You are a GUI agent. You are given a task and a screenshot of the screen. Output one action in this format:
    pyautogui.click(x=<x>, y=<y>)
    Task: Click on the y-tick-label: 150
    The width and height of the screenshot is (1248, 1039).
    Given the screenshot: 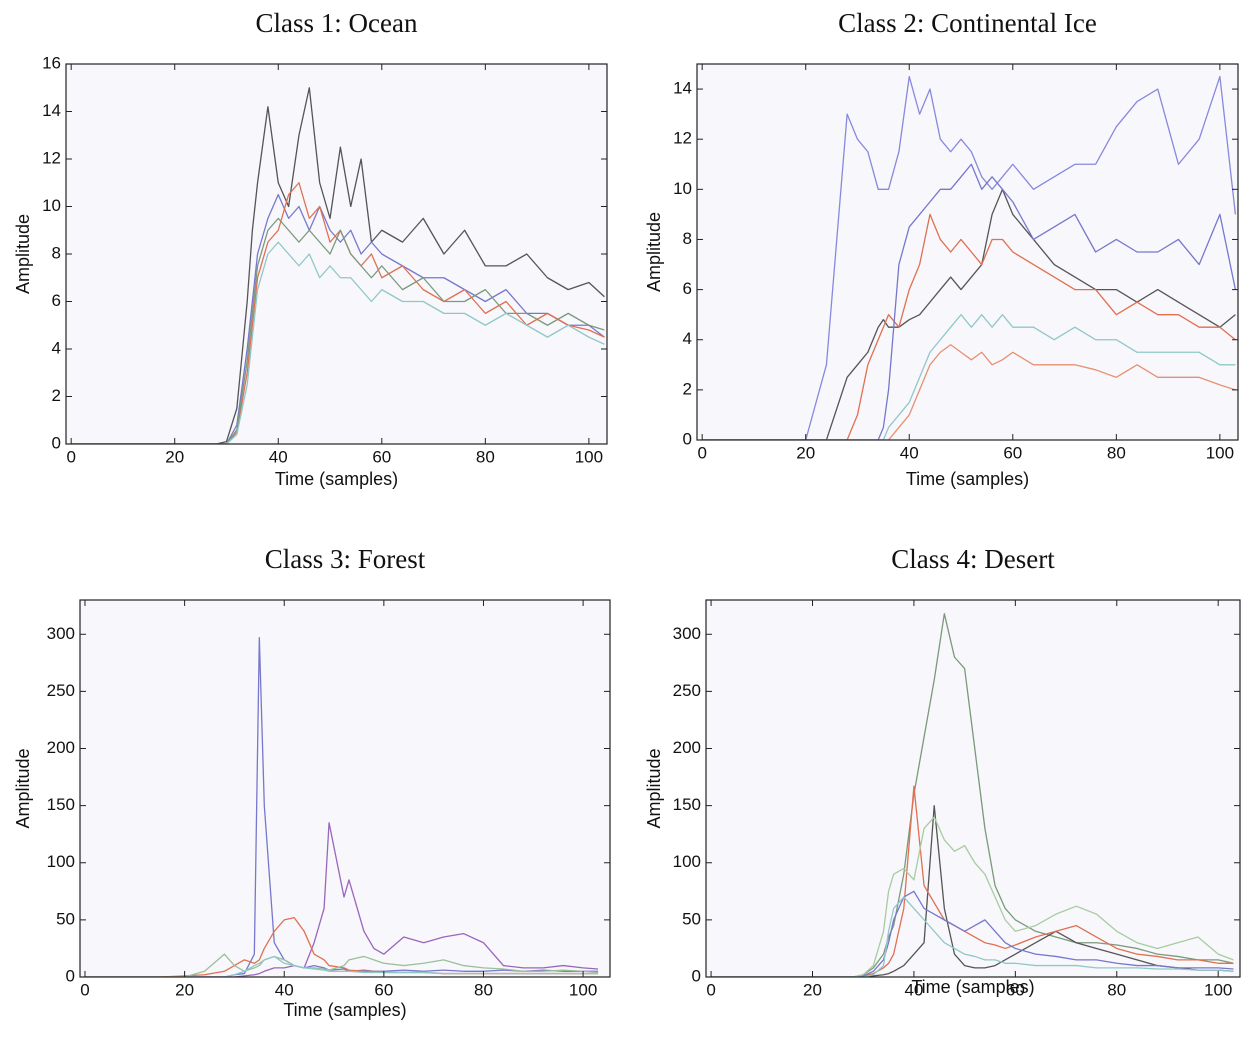 What is the action you would take?
    pyautogui.click(x=687, y=804)
    